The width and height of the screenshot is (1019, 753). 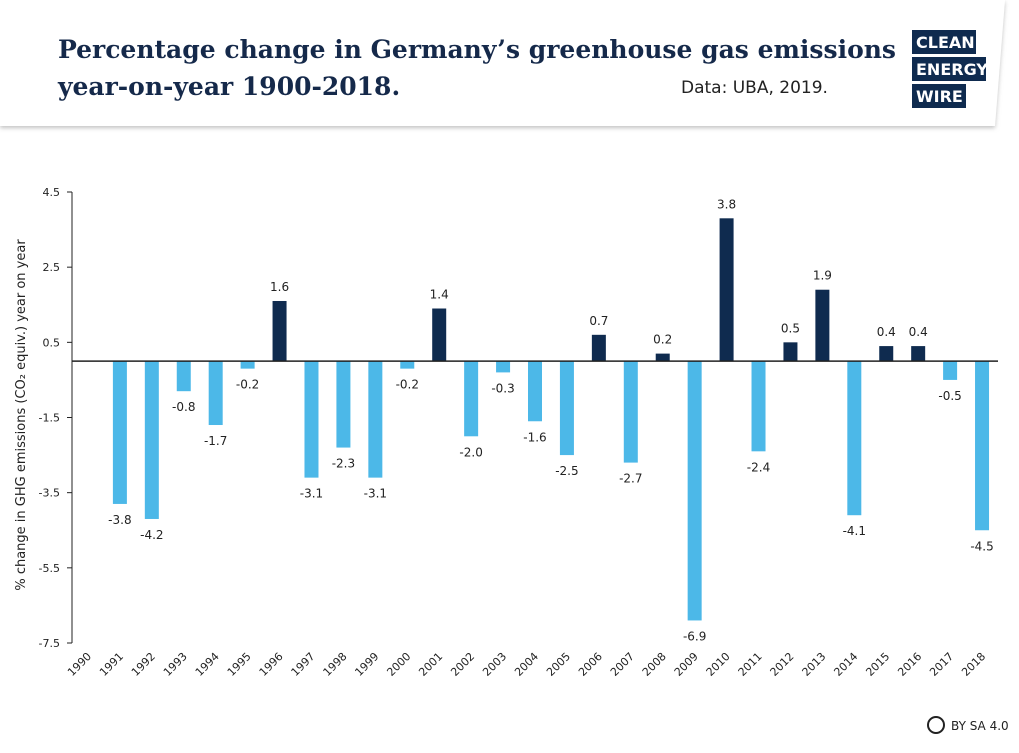 What do you see at coordinates (654, 664) in the screenshot?
I see `x-tick-label: 2008` at bounding box center [654, 664].